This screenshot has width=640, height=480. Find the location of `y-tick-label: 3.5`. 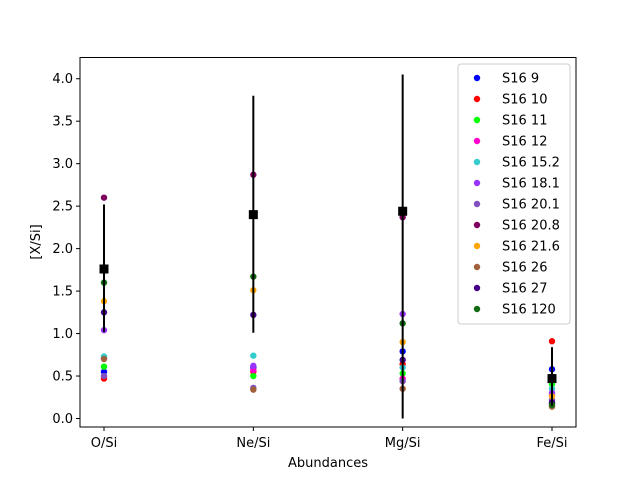

y-tick-label: 3.5 is located at coordinates (62, 122).